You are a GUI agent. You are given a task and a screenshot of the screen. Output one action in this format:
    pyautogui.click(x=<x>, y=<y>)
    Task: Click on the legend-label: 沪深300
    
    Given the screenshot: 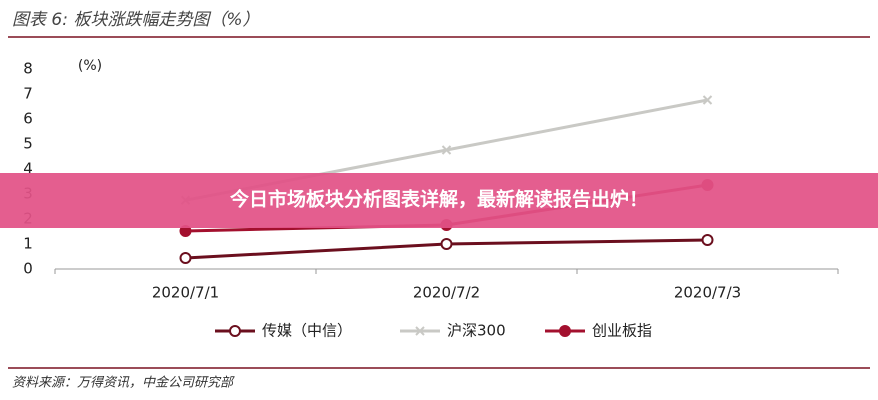 What is the action you would take?
    pyautogui.click(x=476, y=331)
    